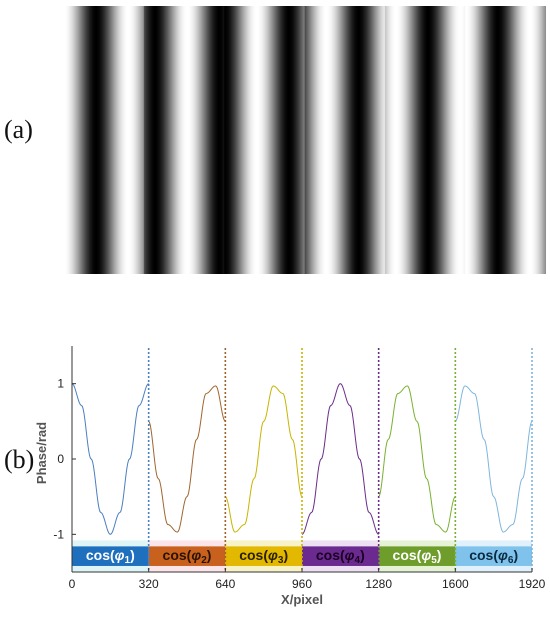 The image size is (550, 621). I want to click on segment-label-2: cos(φ2), so click(187, 556).